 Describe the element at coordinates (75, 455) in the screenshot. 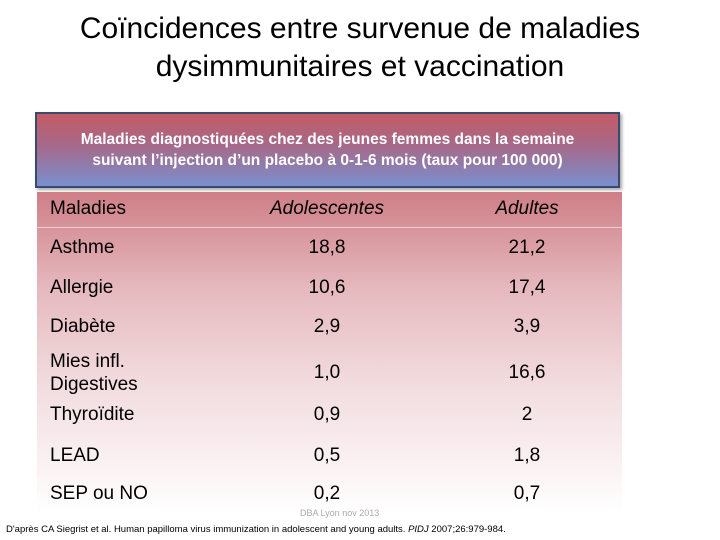

I see `disease-cell: LEAD` at that location.